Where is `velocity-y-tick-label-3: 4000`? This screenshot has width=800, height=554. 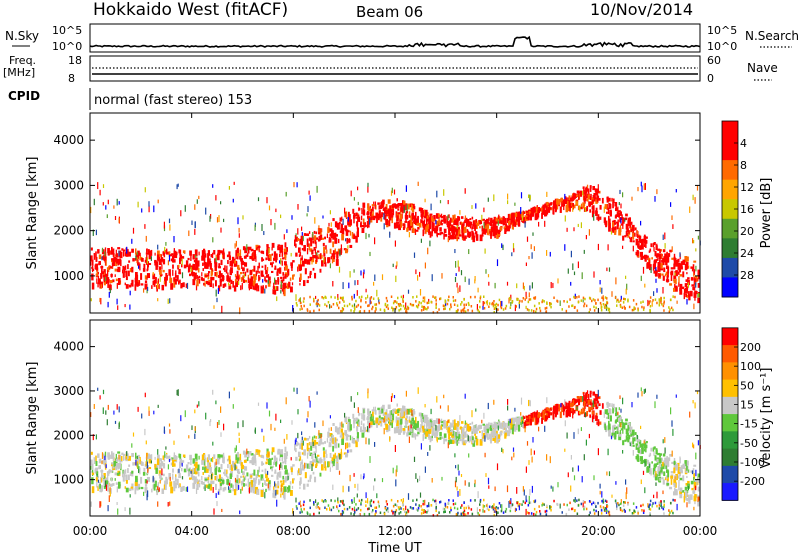
velocity-y-tick-label-3: 4000 is located at coordinates (68, 347).